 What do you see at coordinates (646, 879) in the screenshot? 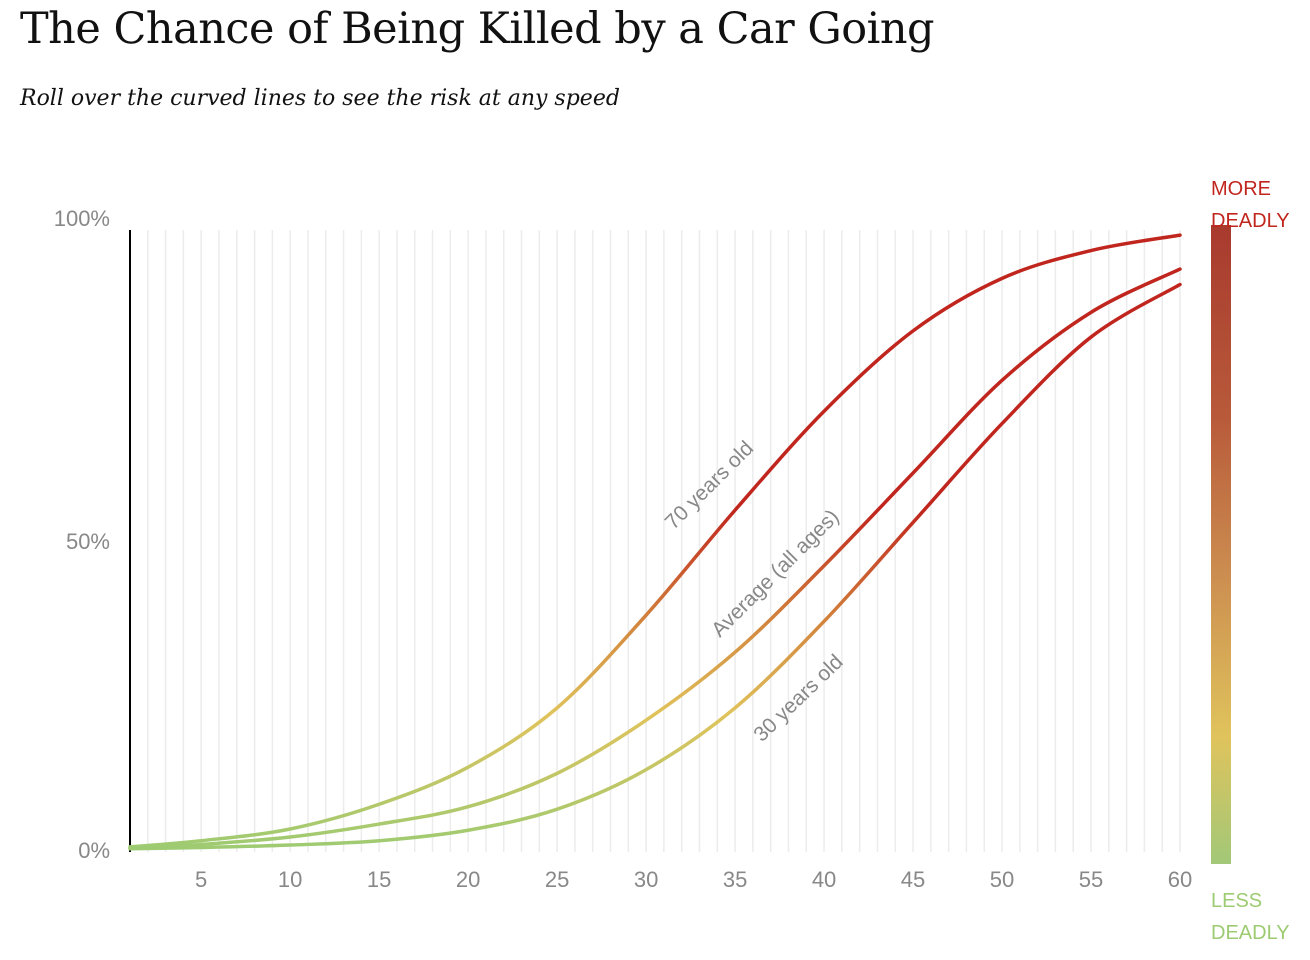
I see `x-tick-label: 30` at bounding box center [646, 879].